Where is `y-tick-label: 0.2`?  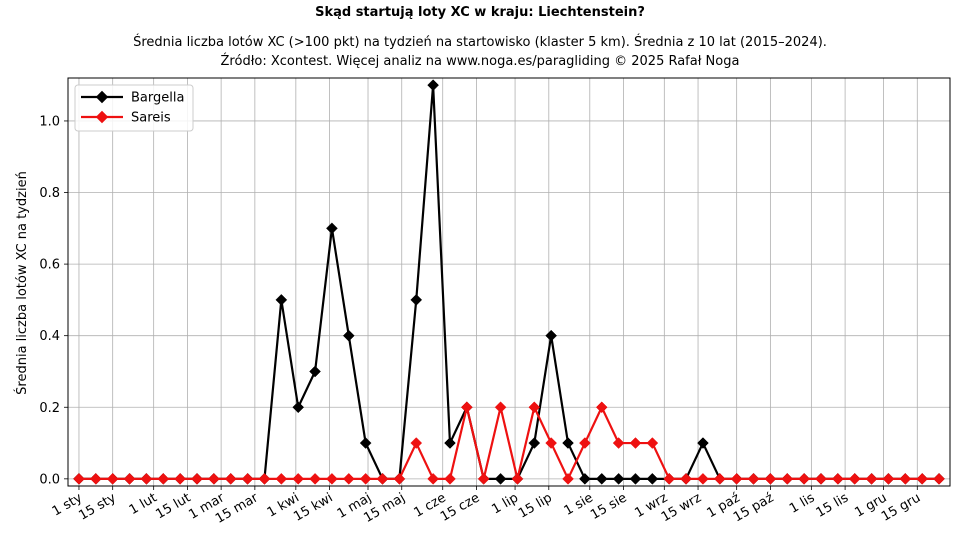 y-tick-label: 0.2 is located at coordinates (49, 408).